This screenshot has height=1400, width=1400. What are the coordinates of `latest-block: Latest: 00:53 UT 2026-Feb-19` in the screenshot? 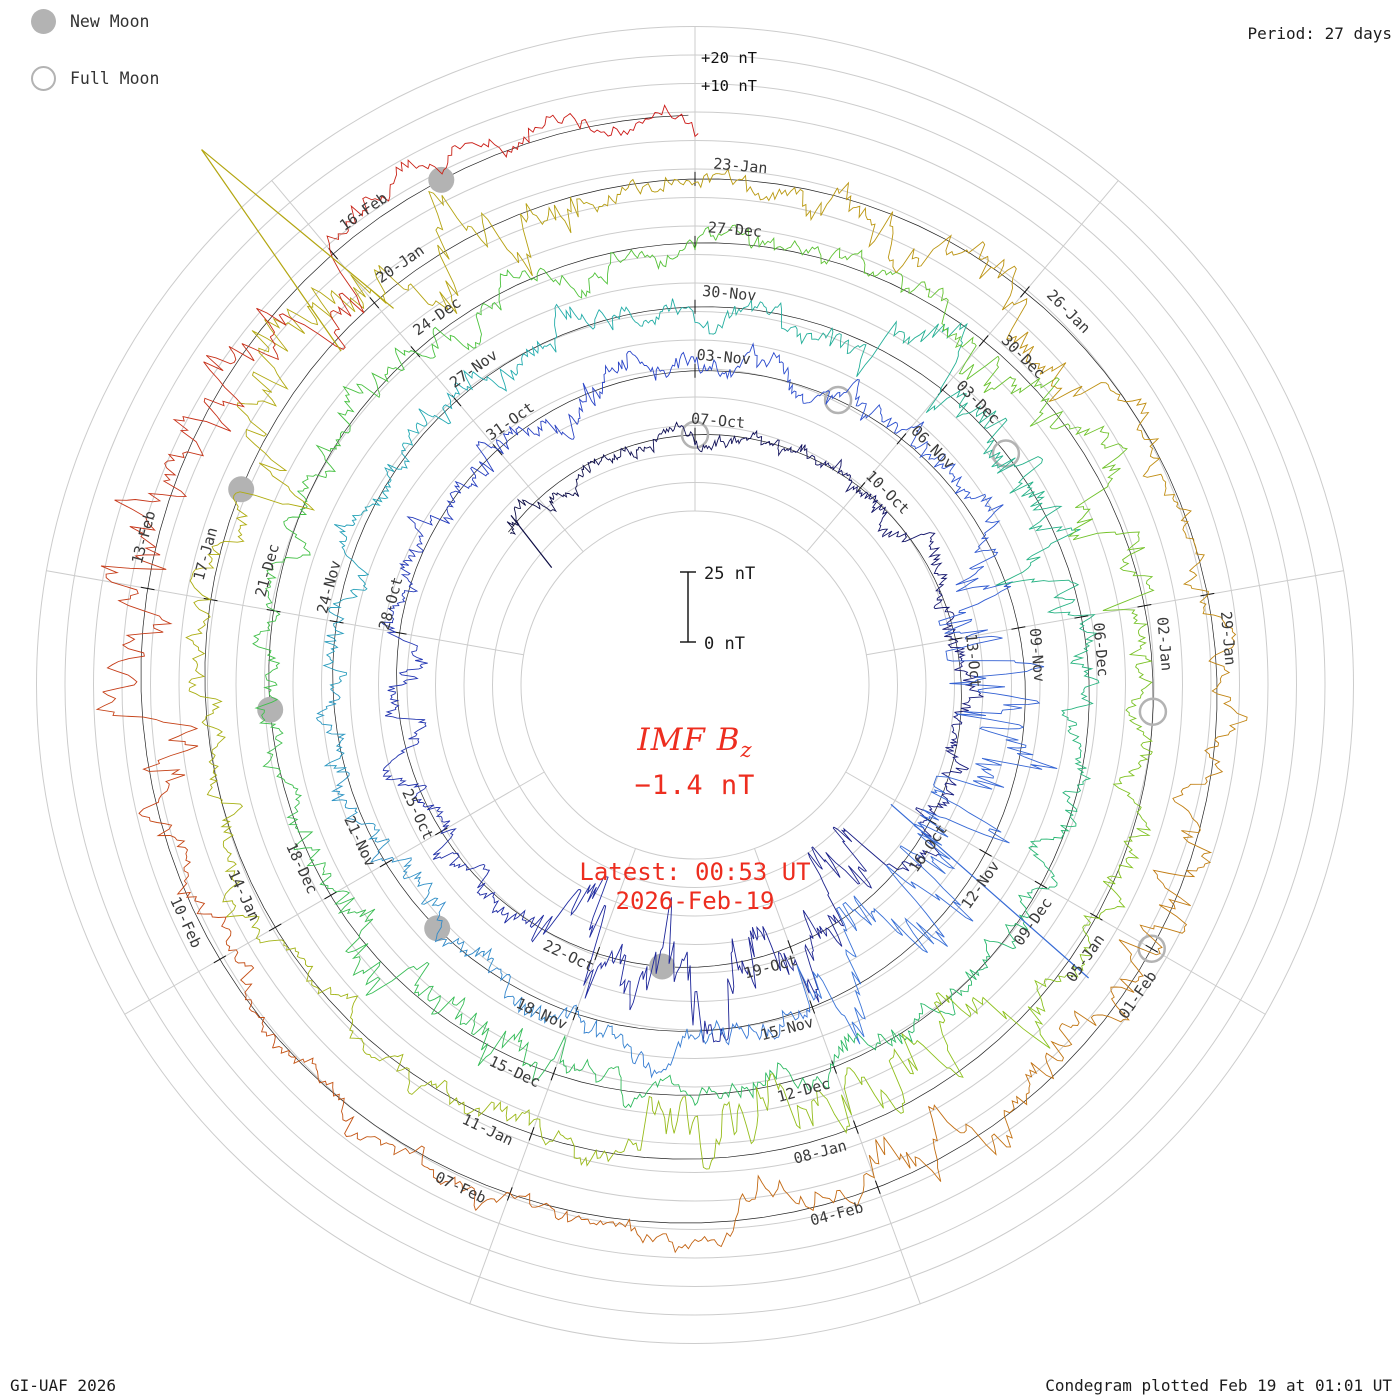 It's located at (694, 887).